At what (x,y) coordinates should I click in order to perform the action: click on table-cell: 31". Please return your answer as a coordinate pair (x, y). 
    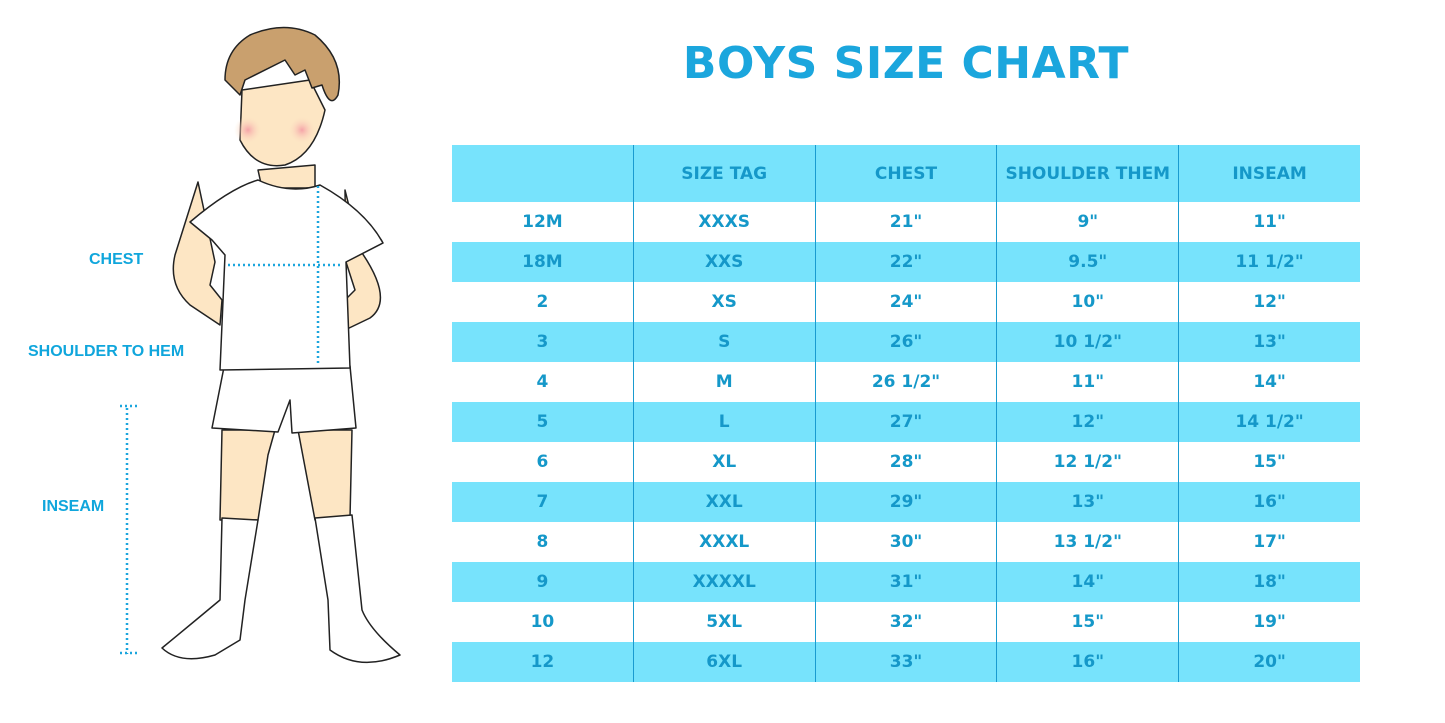
    Looking at the image, I should click on (907, 582).